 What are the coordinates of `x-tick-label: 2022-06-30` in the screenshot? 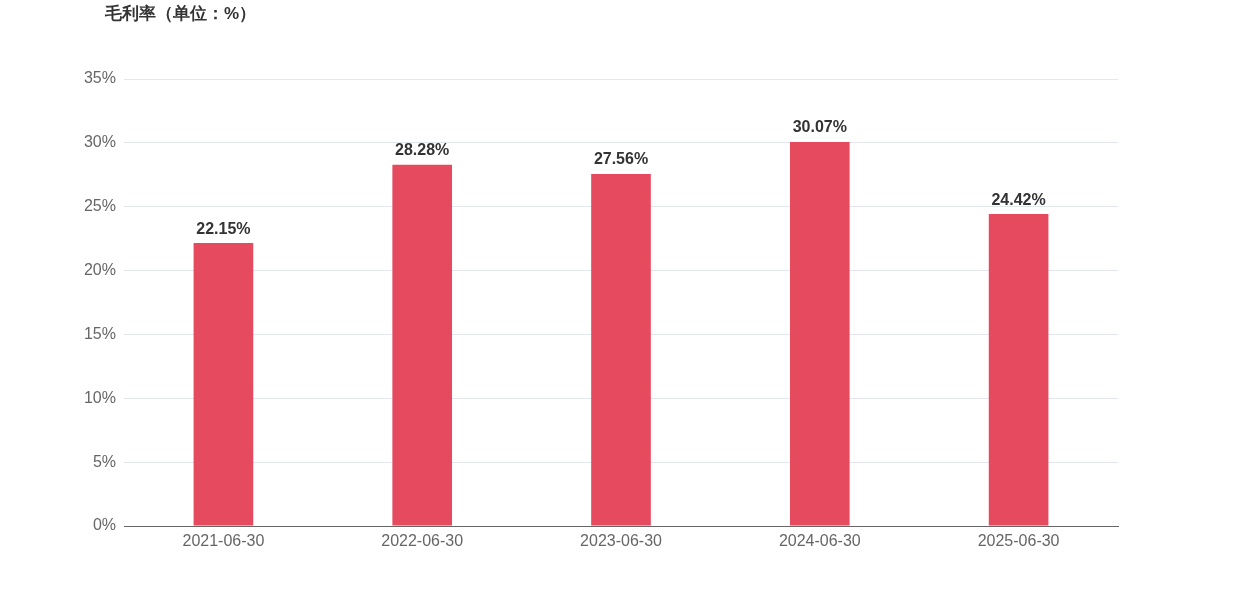 It's located at (422, 541).